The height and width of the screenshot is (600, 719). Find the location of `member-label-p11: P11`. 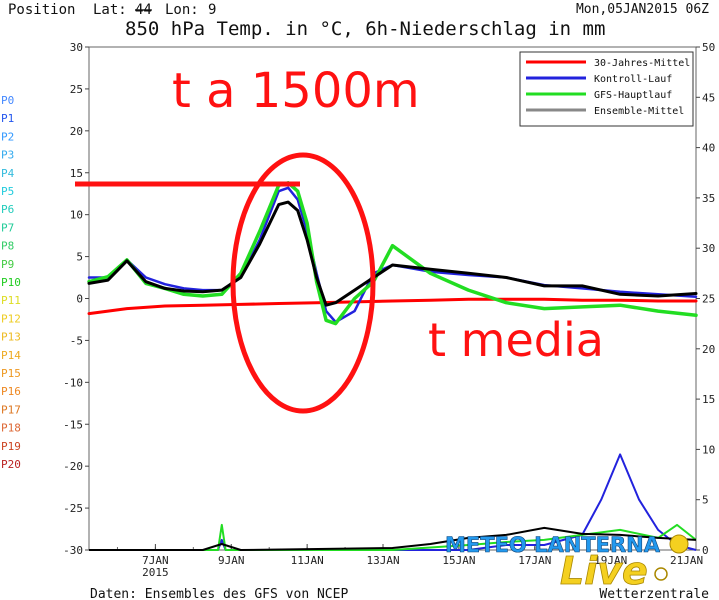

member-label-p11: P11 is located at coordinates (11, 300).